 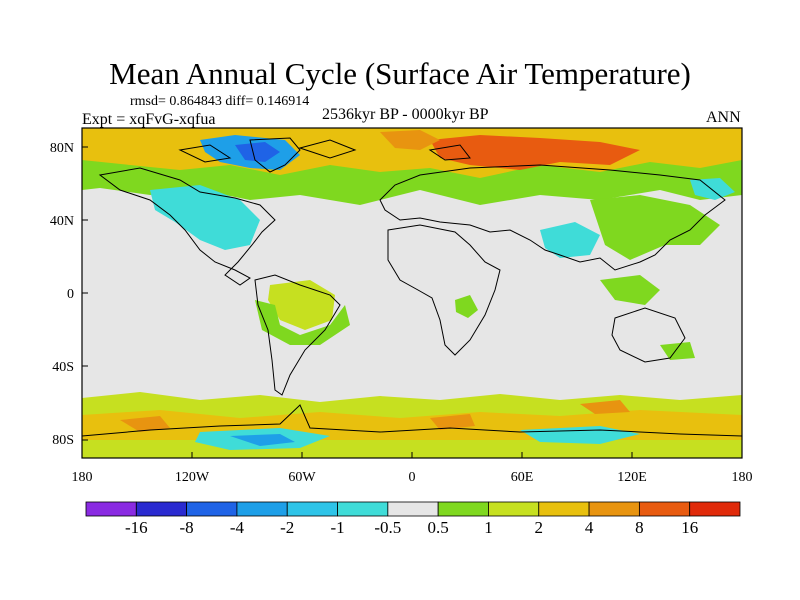 I want to click on lat-label-0: 0, so click(x=70, y=294).